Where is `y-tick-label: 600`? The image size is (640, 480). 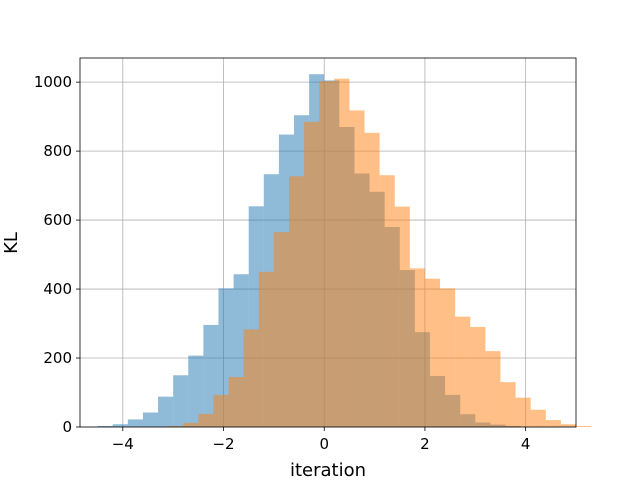 y-tick-label: 600 is located at coordinates (57, 220).